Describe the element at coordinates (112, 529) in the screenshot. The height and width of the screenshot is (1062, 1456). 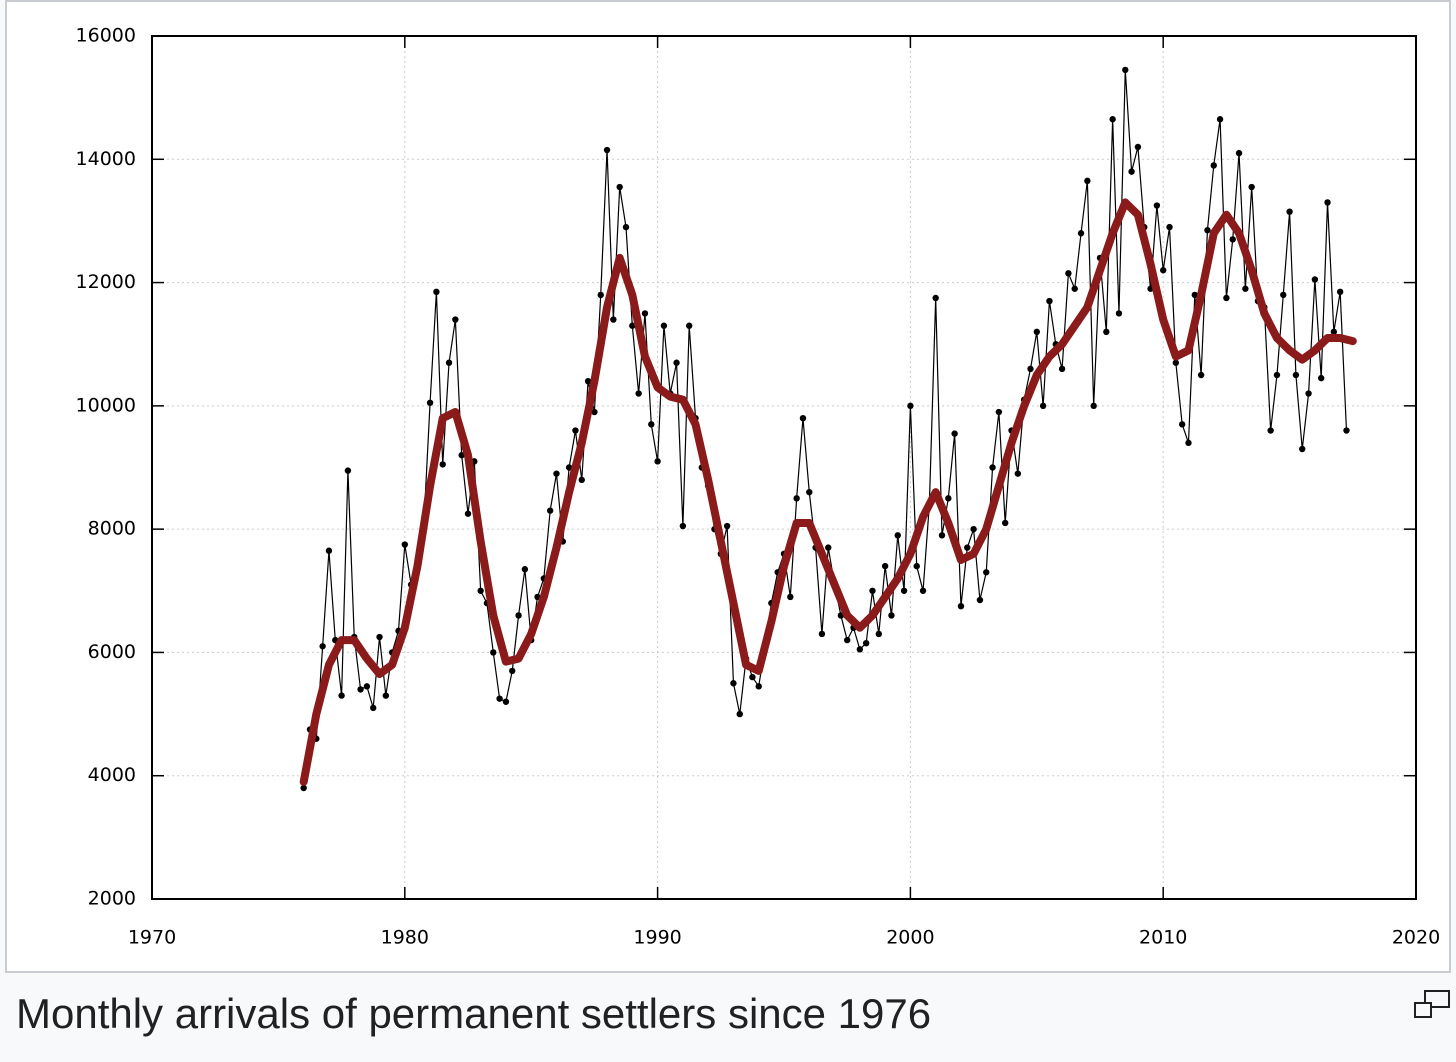
I see `y-tick-label: 8000` at that location.